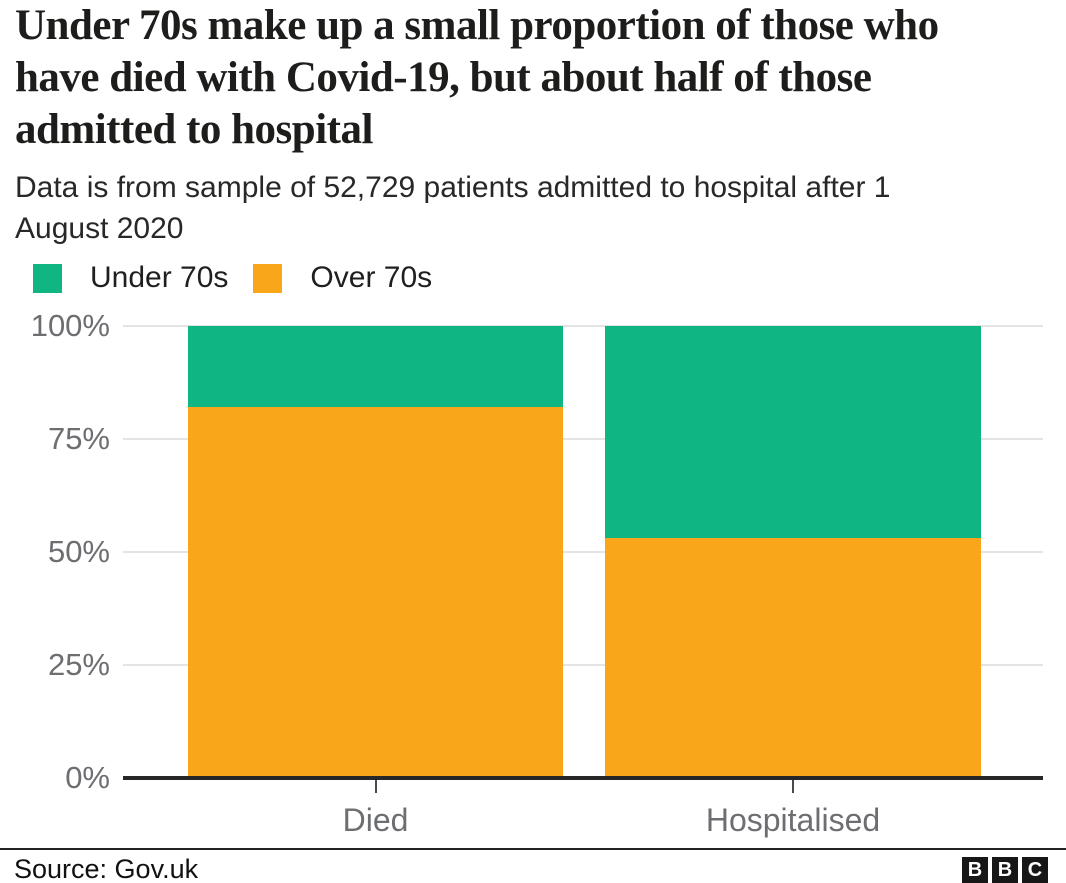 This screenshot has height=883, width=1066. What do you see at coordinates (533, 849) in the screenshot?
I see `footer-divider` at bounding box center [533, 849].